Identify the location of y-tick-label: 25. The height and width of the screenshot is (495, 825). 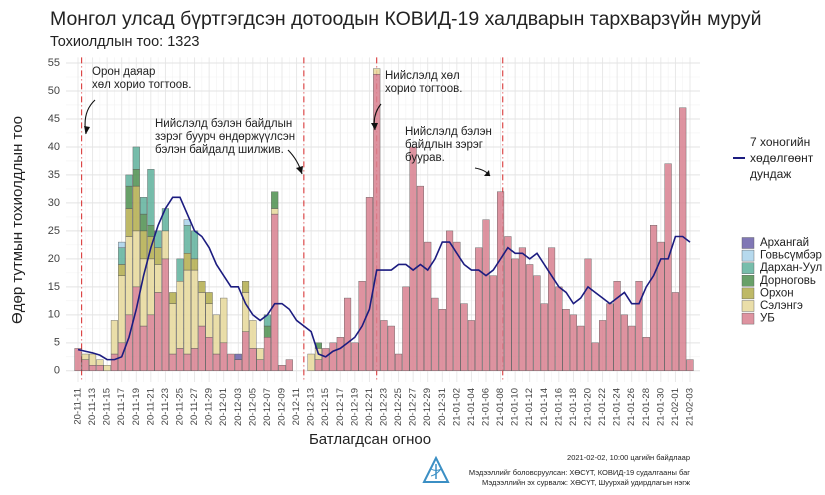
(54, 231).